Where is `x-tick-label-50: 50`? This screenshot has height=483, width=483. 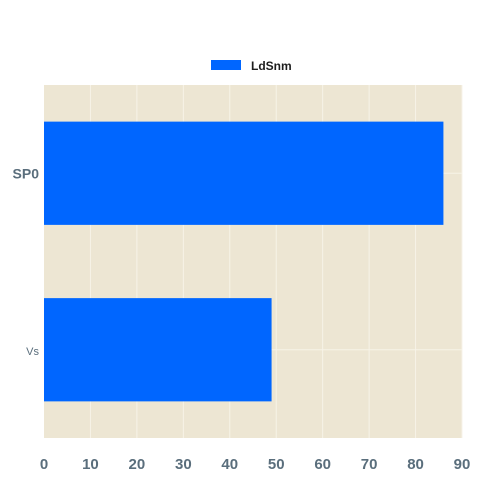
x-tick-label-50: 50 is located at coordinates (276, 464).